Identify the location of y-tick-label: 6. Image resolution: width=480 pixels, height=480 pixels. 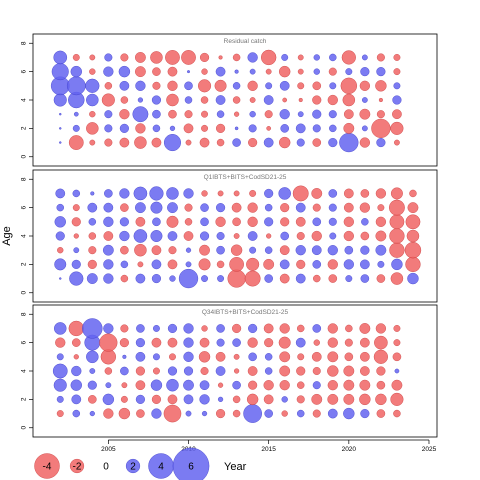
(24, 207).